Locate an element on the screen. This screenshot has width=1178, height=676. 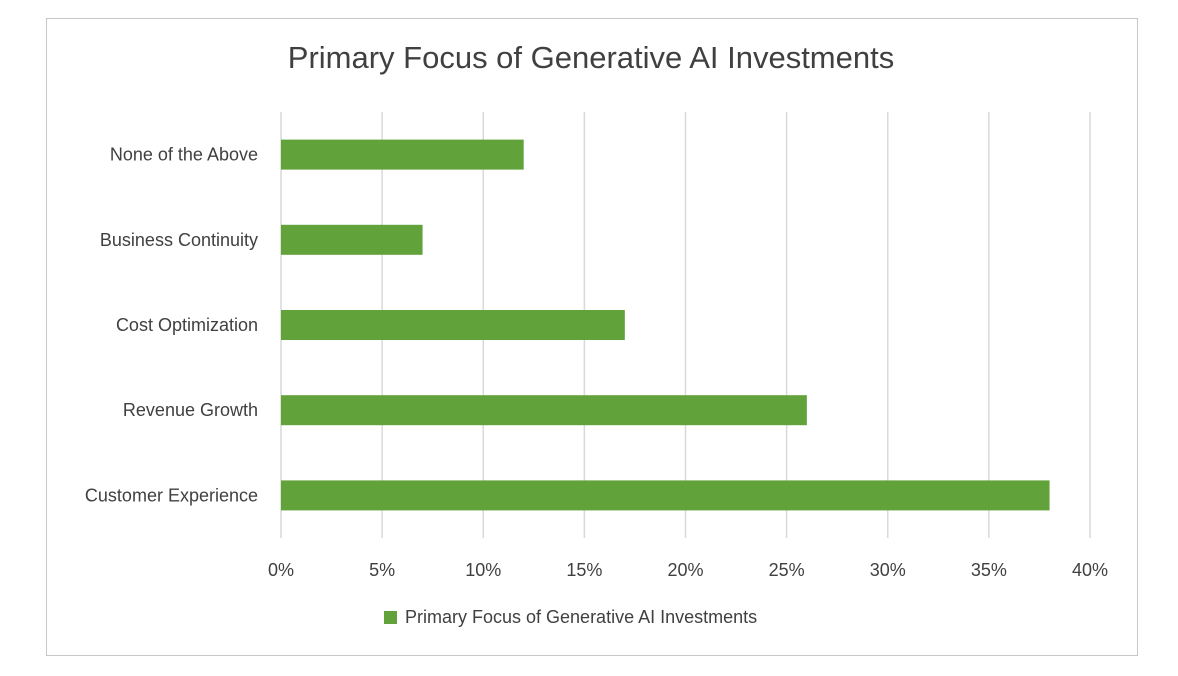
x-tick-label: 30% is located at coordinates (888, 570).